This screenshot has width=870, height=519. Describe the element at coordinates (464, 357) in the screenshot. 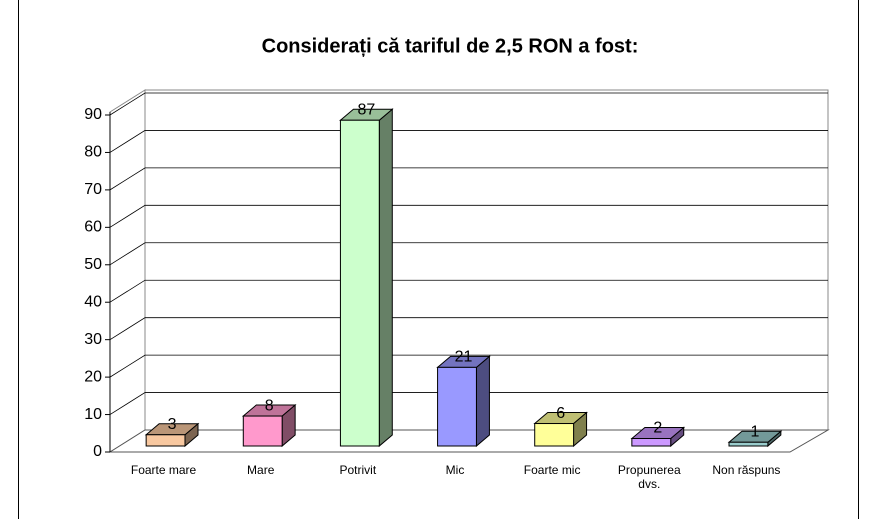

I see `value-label: 21` at that location.